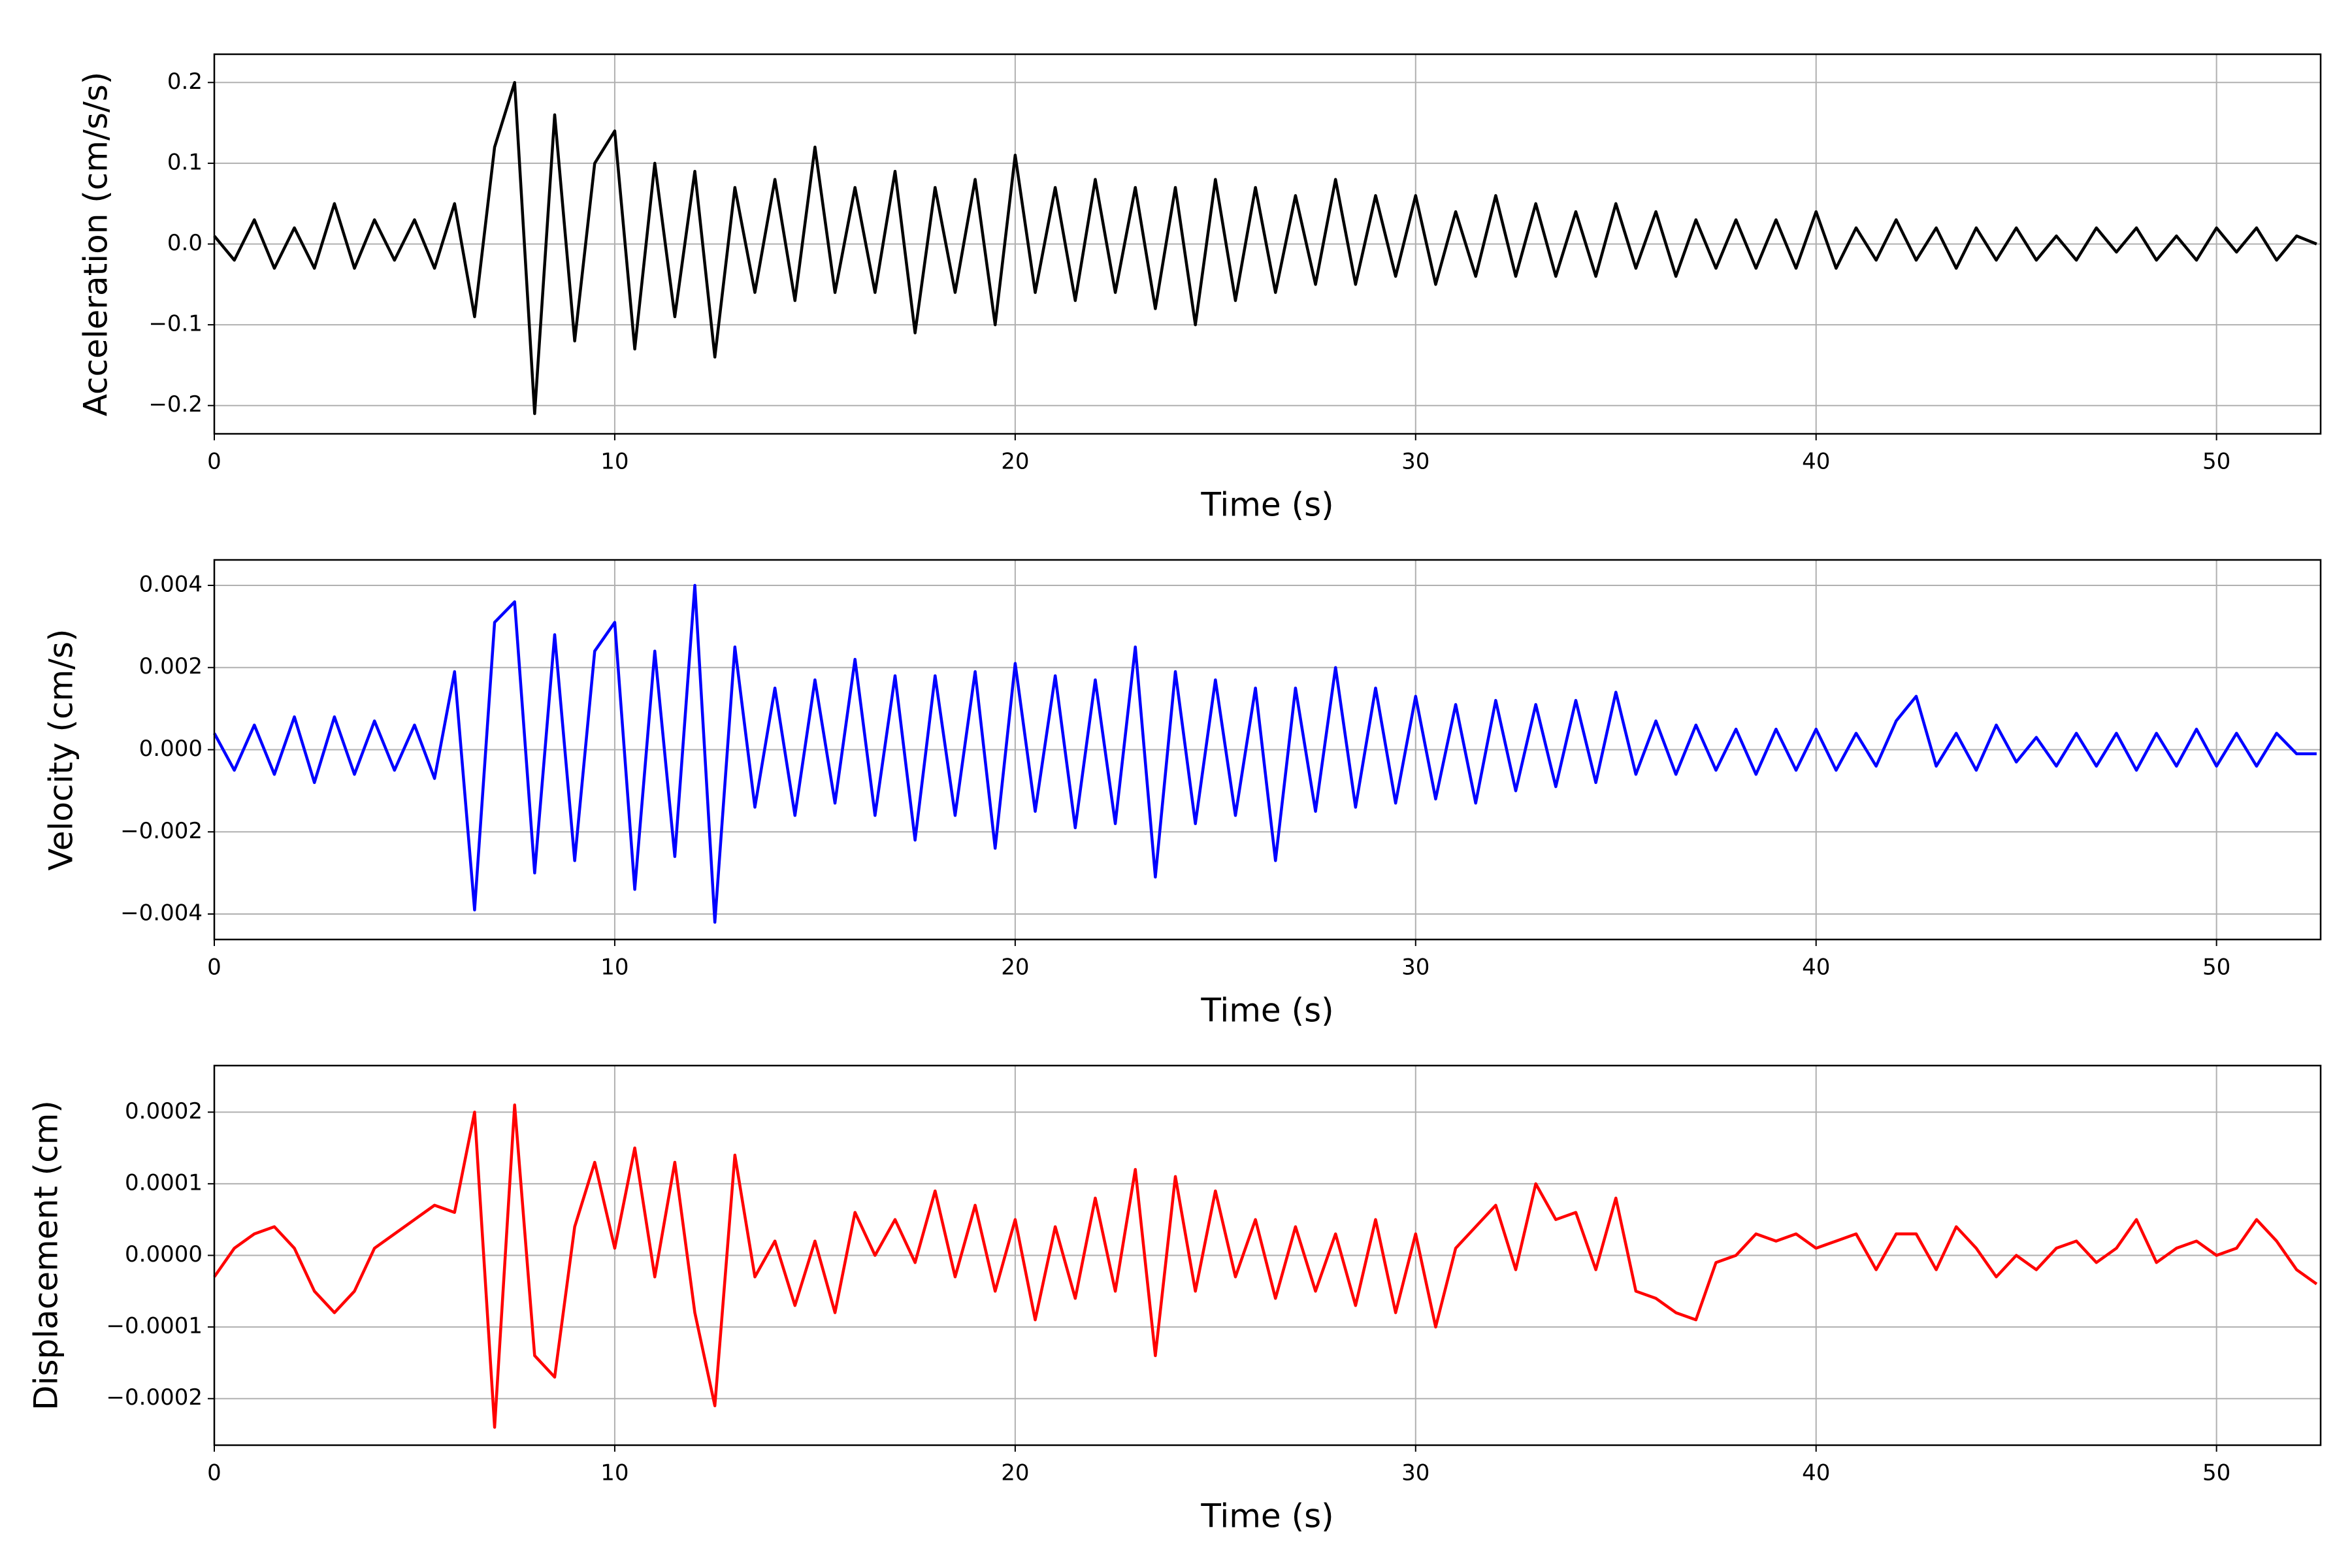 This screenshot has height=1568, width=2352. Describe the element at coordinates (61, 749) in the screenshot. I see `y-axis-label: Velocity (cm/s)` at that location.